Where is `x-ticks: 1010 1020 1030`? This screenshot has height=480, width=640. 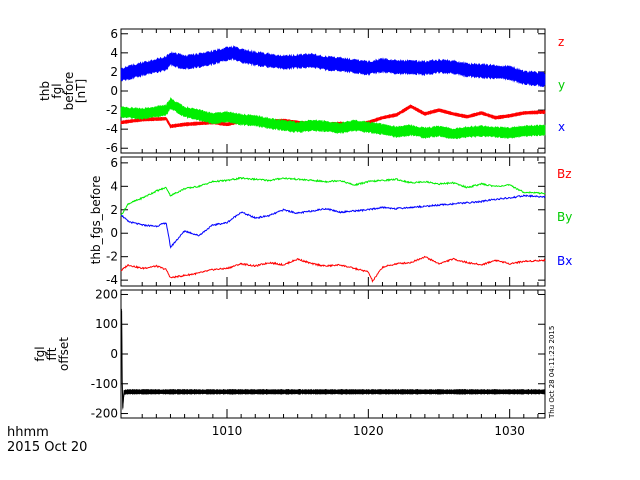
x-ticks: 1010 1020 1030 is located at coordinates (368, 431).